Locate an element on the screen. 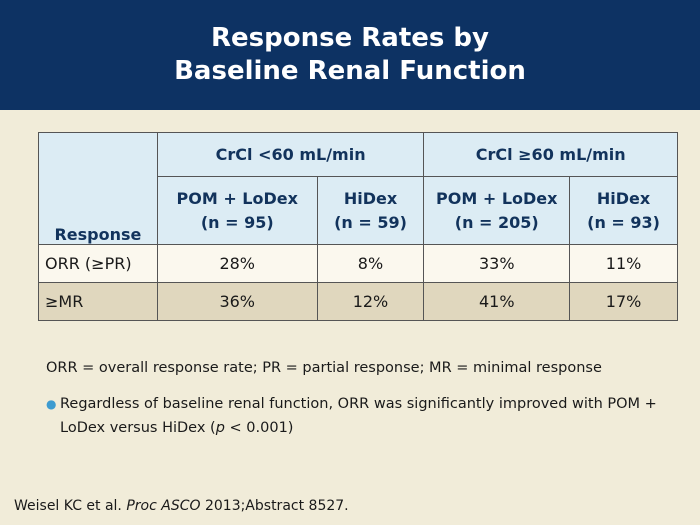 The width and height of the screenshot is (700, 525). title-line-1: Response Rates by is located at coordinates (350, 38).